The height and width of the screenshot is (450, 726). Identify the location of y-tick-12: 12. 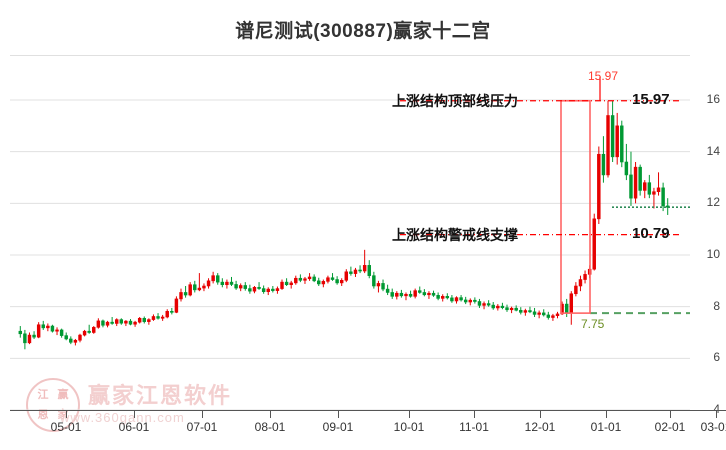
(713, 202).